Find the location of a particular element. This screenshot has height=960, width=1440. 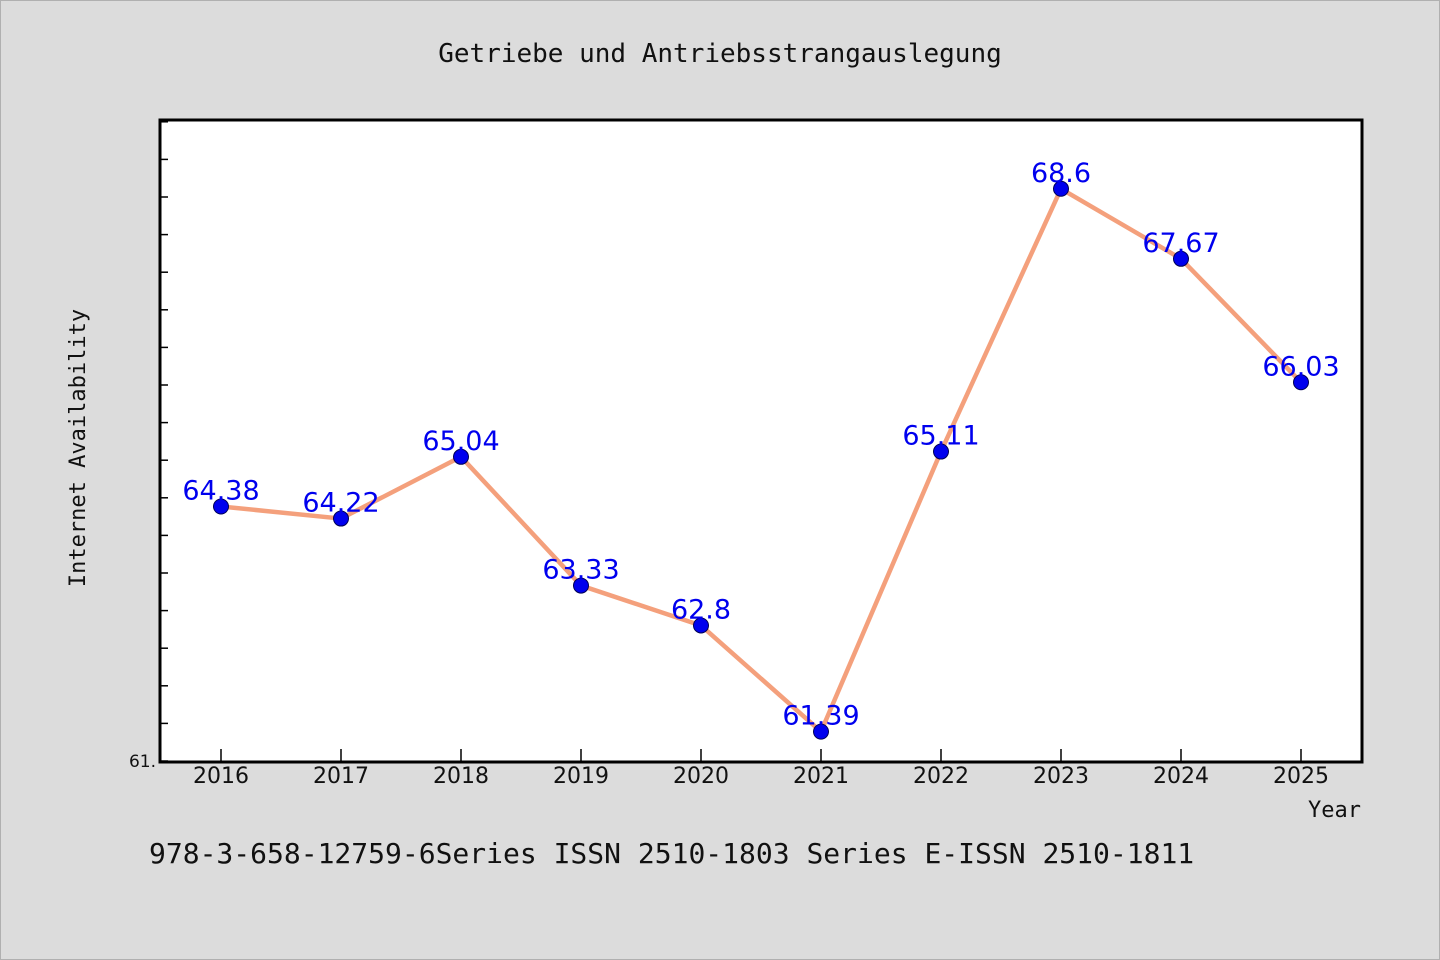

data-label: 62.8 is located at coordinates (701, 609).